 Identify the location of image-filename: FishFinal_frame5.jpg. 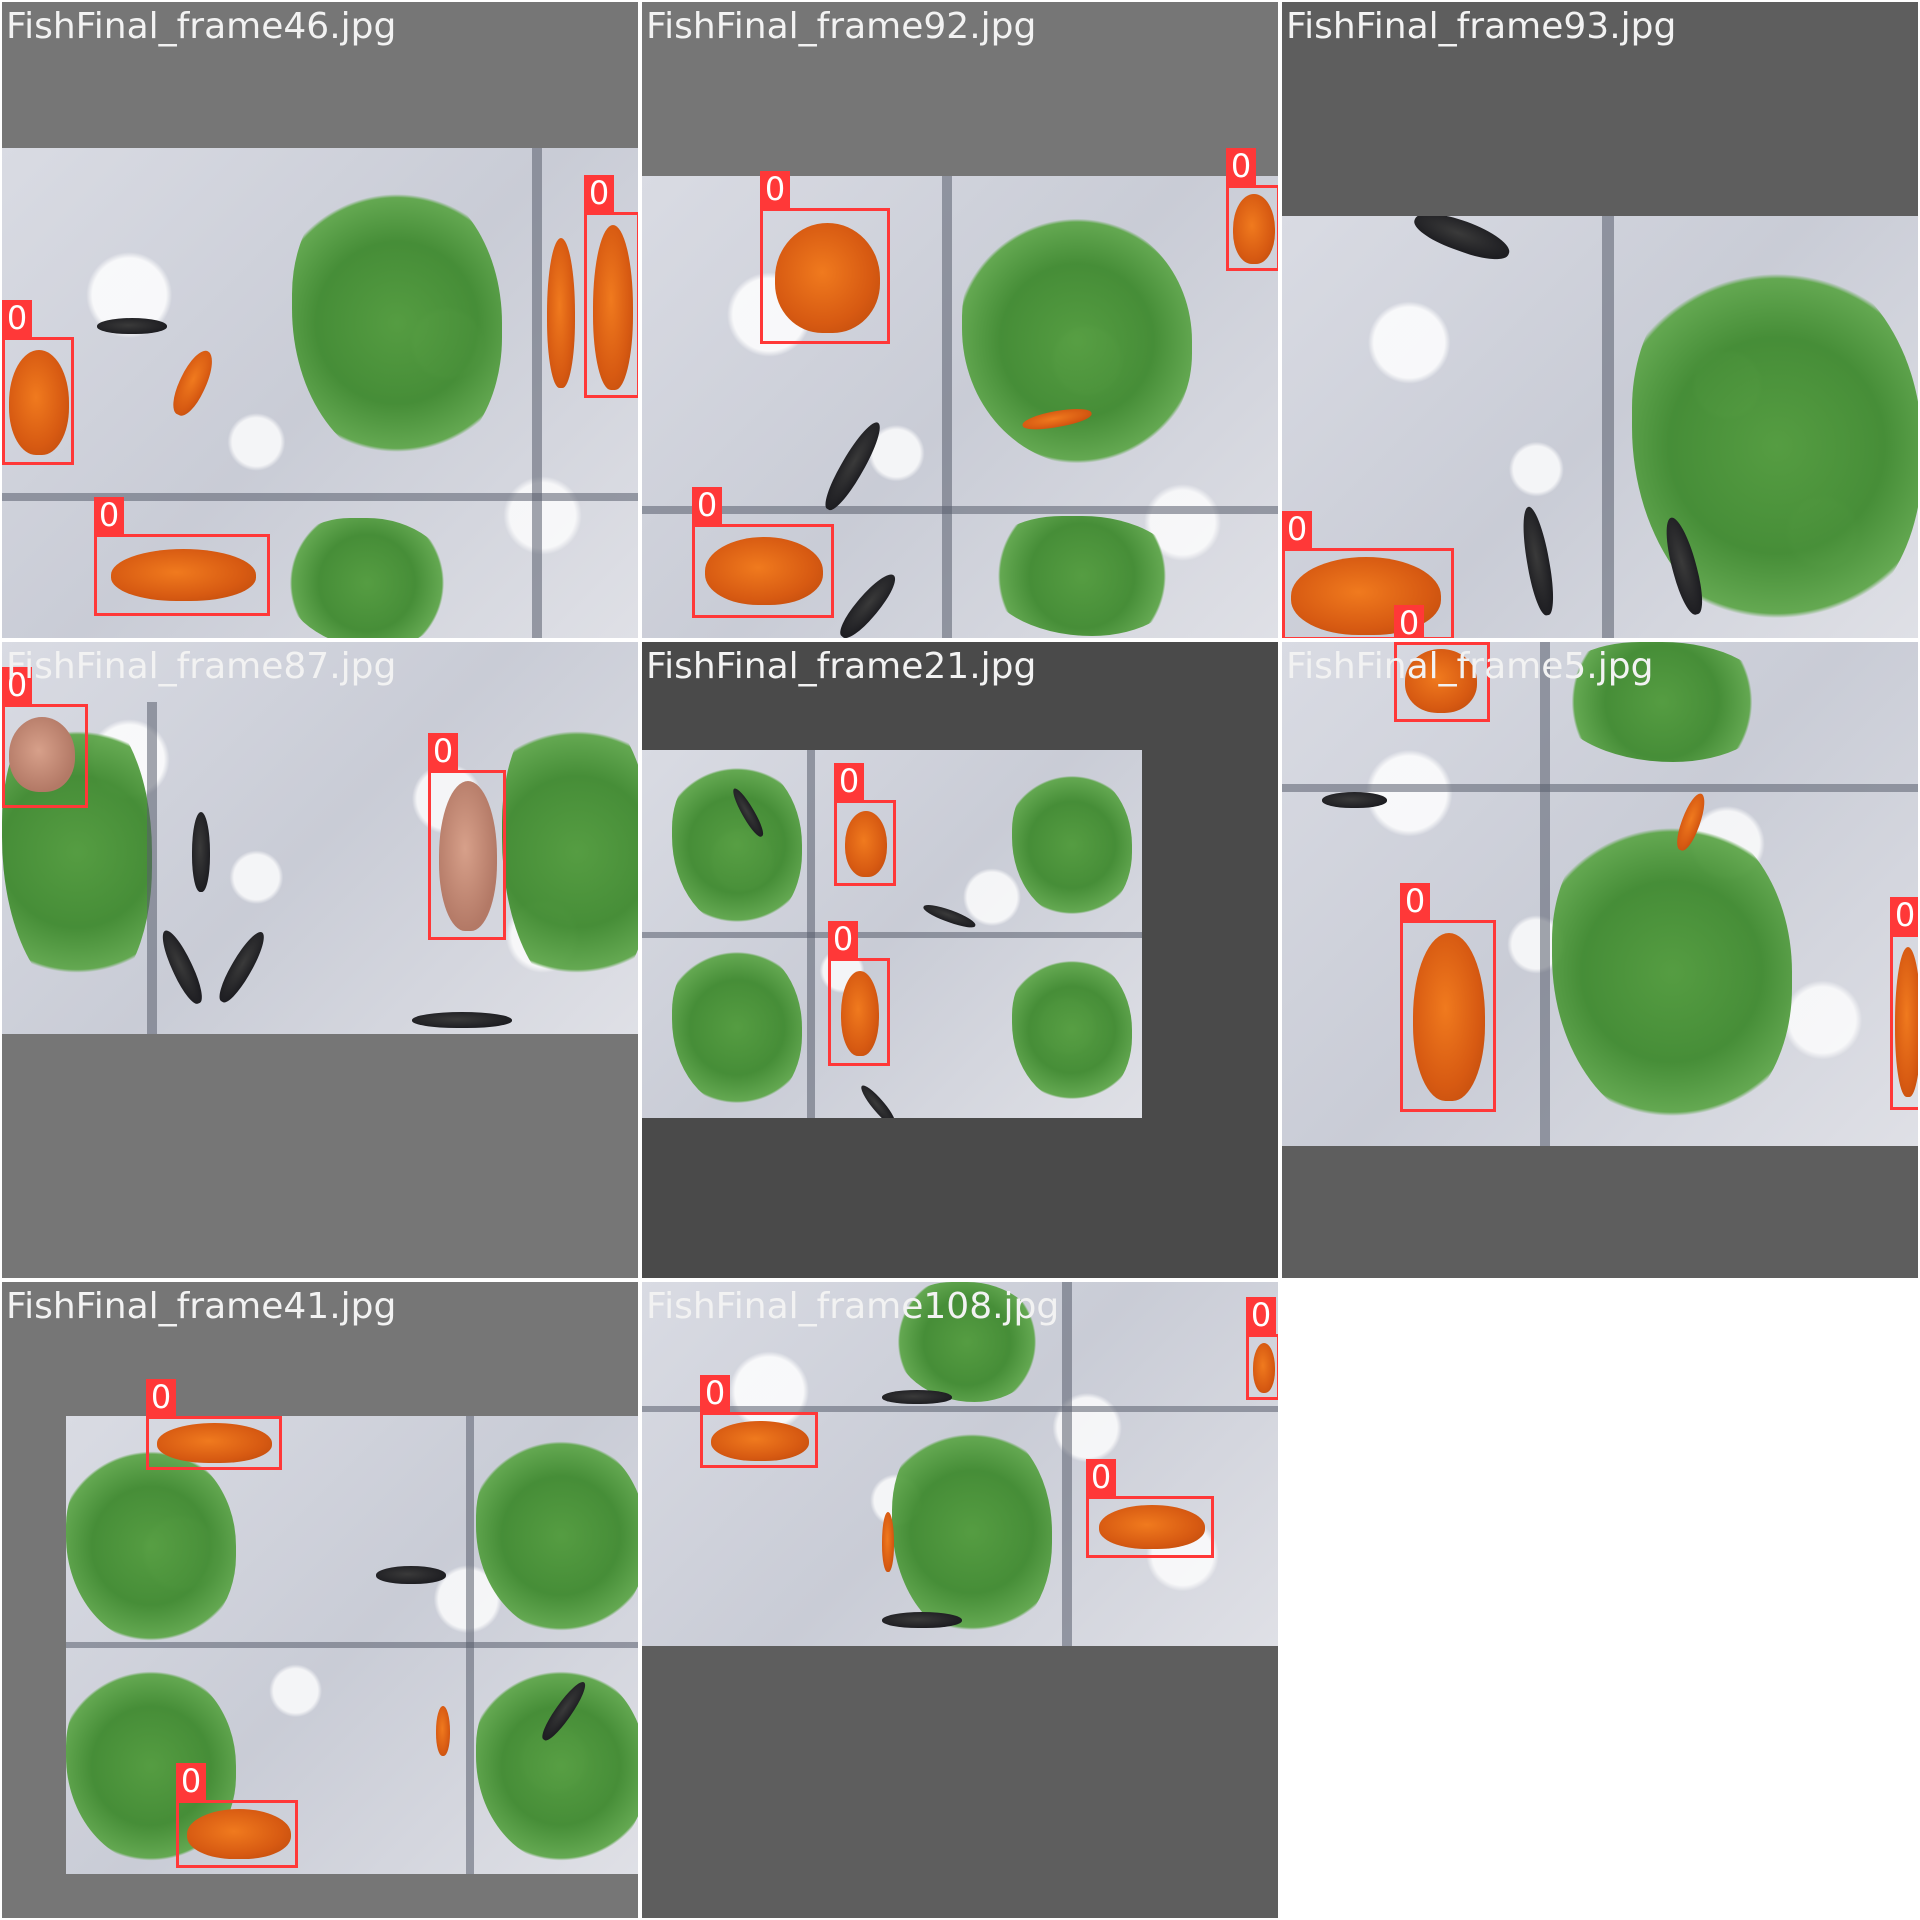
(1470, 666).